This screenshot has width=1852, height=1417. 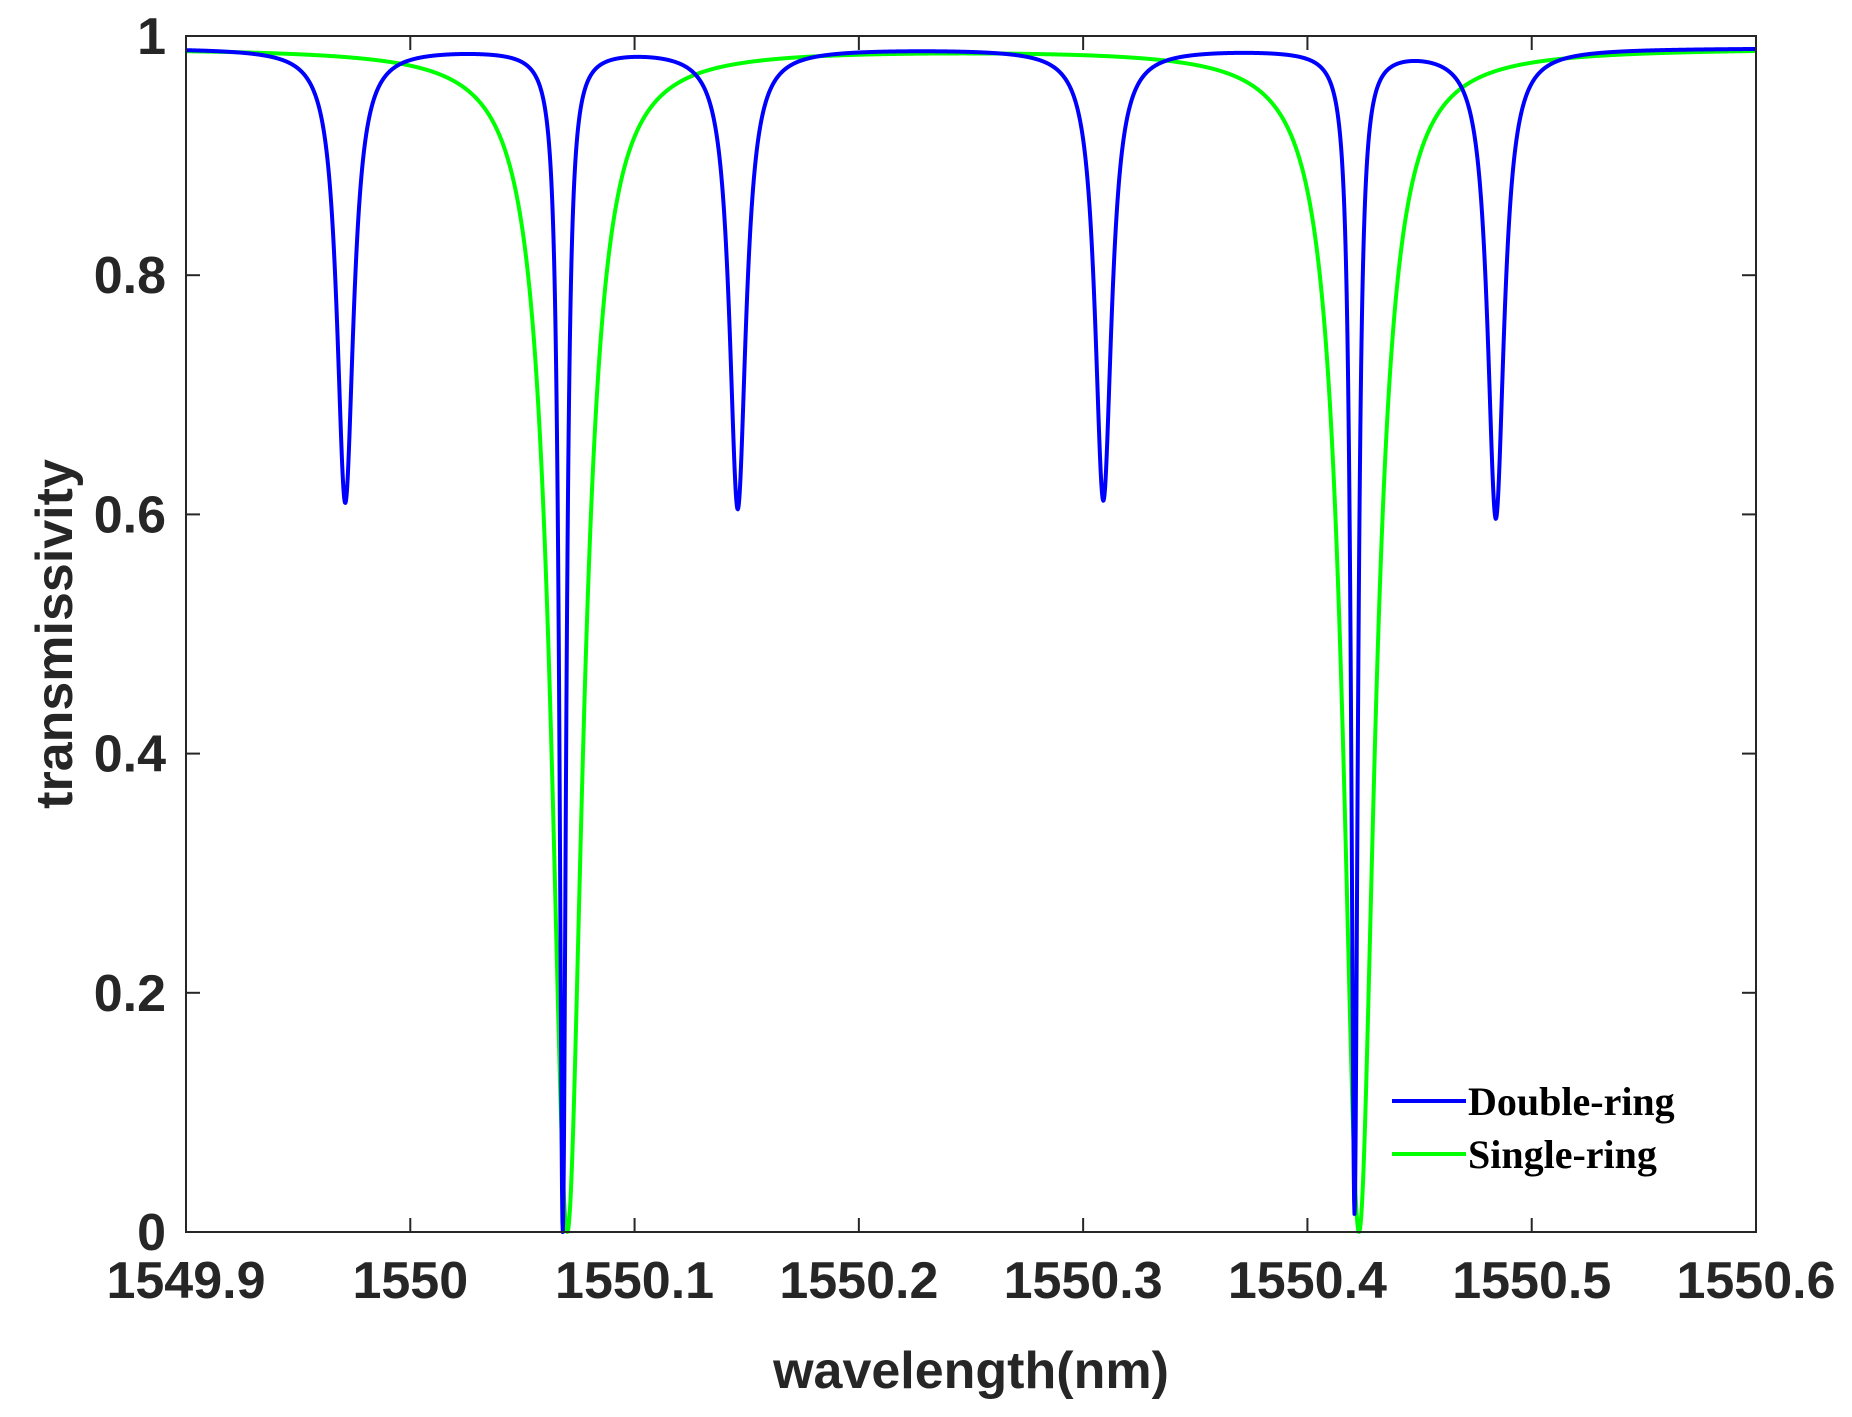 What do you see at coordinates (185, 1281) in the screenshot?
I see `x-tick-label: 1549.9` at bounding box center [185, 1281].